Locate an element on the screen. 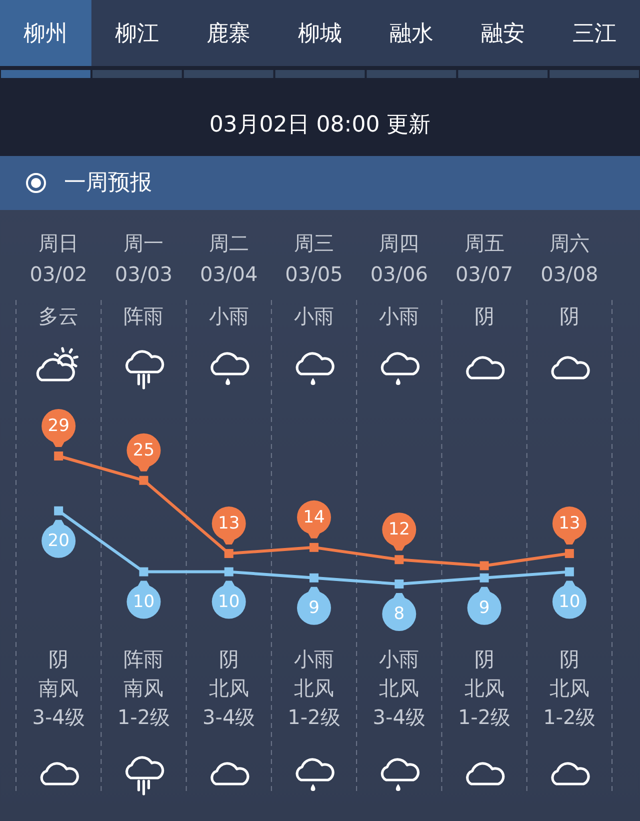 This screenshot has width=640, height=821. text: 鹿寨 is located at coordinates (228, 34).